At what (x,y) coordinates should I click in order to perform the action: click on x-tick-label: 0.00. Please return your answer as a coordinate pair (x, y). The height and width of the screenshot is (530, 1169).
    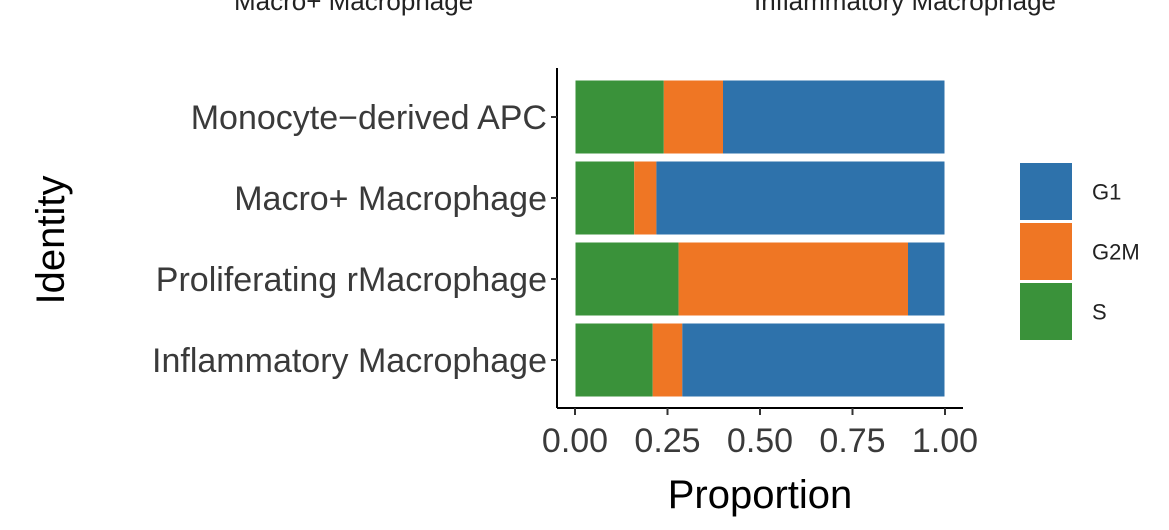
    Looking at the image, I should click on (575, 441).